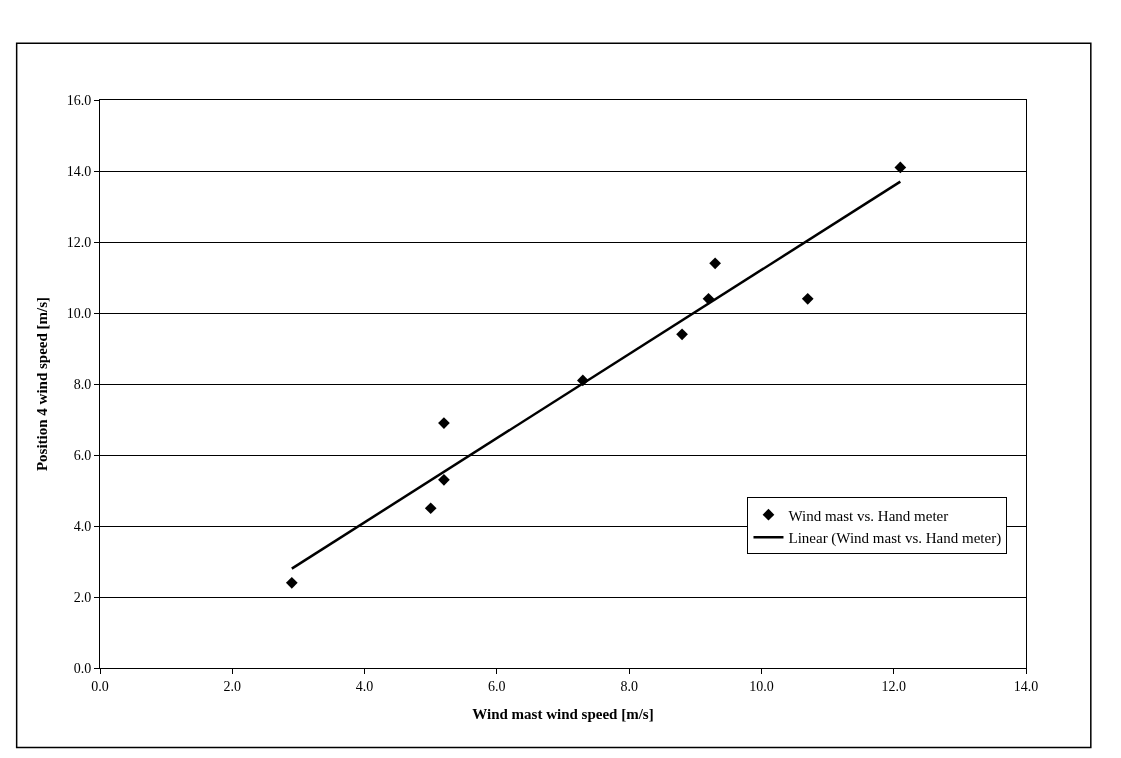  What do you see at coordinates (761, 686) in the screenshot?
I see `x-tick-label: 10.0` at bounding box center [761, 686].